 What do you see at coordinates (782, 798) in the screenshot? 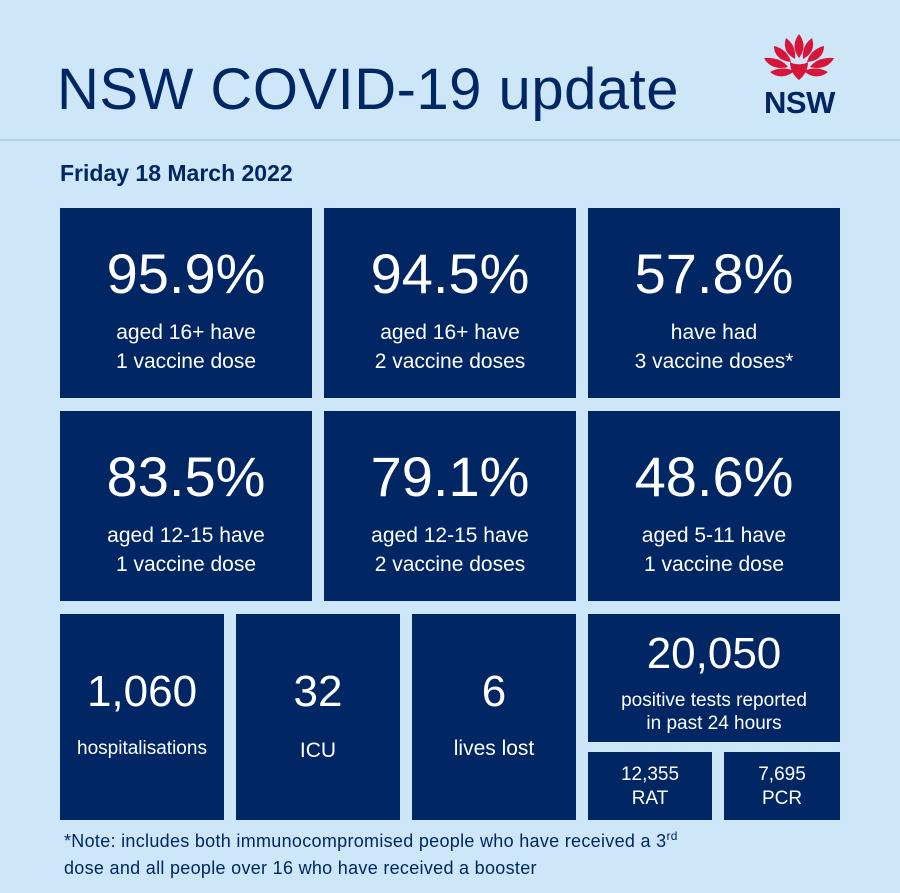
I see `pcr-label: PCR` at bounding box center [782, 798].